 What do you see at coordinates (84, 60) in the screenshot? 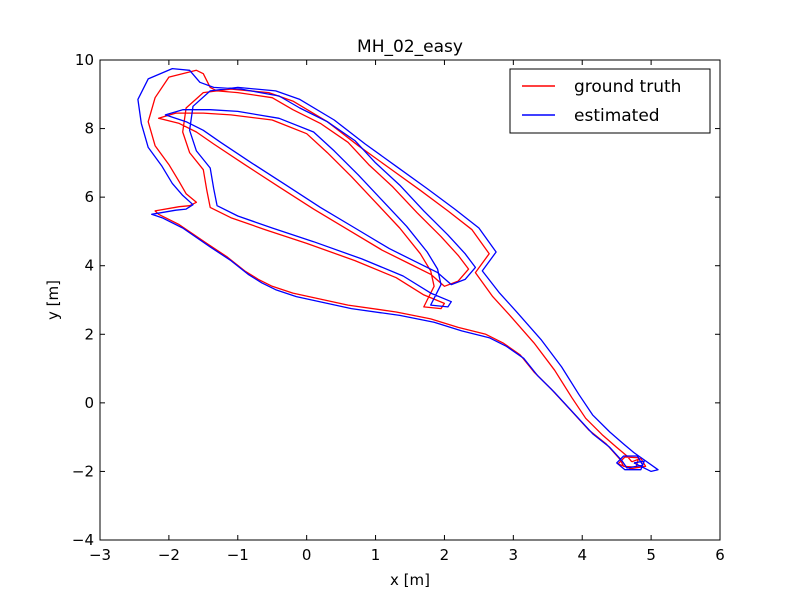
I see `y-tick-label: 10` at bounding box center [84, 60].